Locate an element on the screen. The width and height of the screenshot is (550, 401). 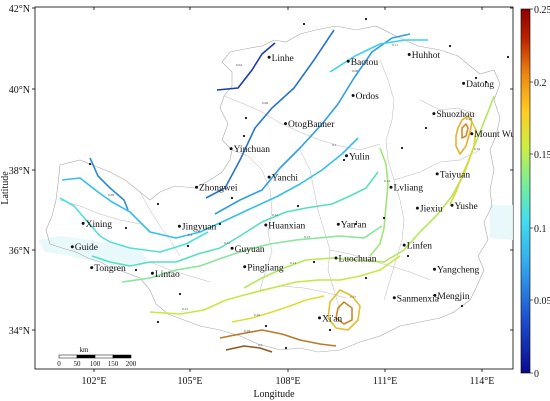
contour-label: 0.2 is located at coordinates (260, 345).